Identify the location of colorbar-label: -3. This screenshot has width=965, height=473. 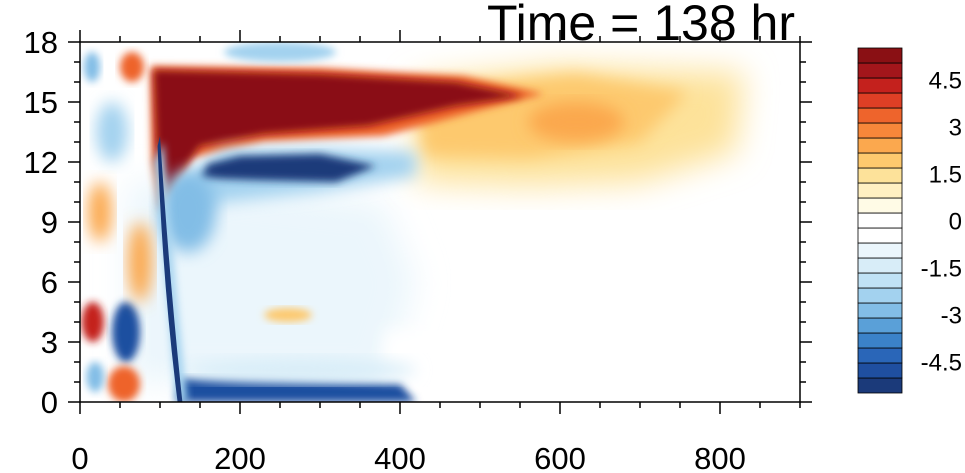
(951, 316).